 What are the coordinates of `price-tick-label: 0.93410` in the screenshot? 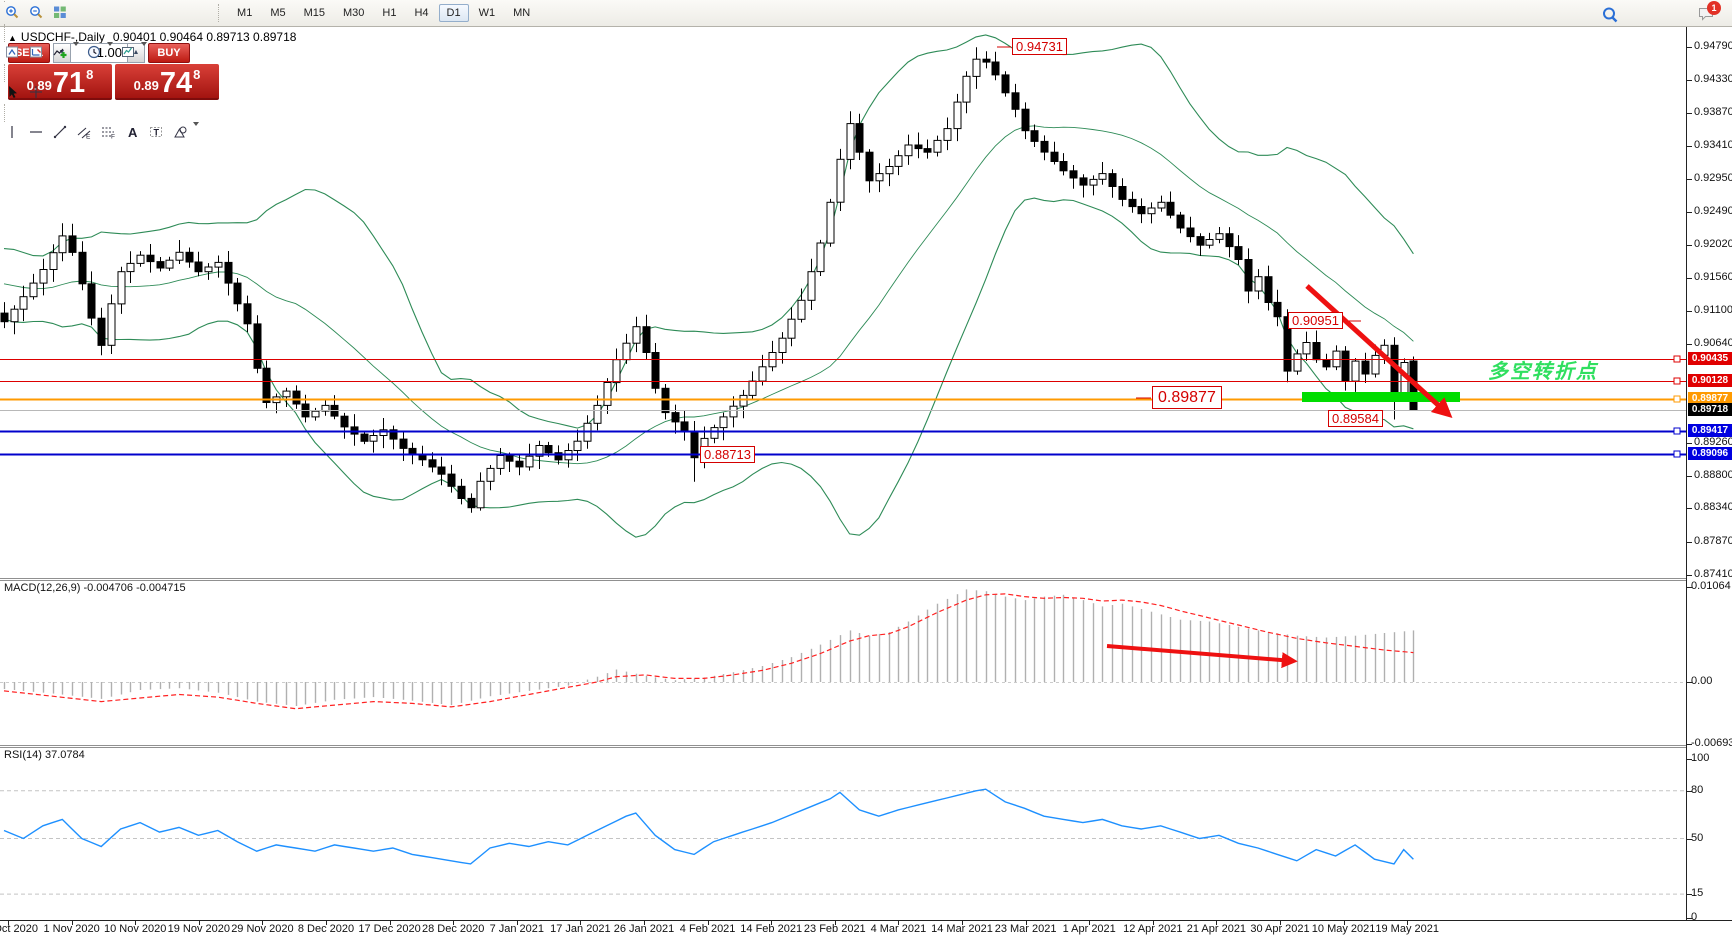 It's located at (1713, 144).